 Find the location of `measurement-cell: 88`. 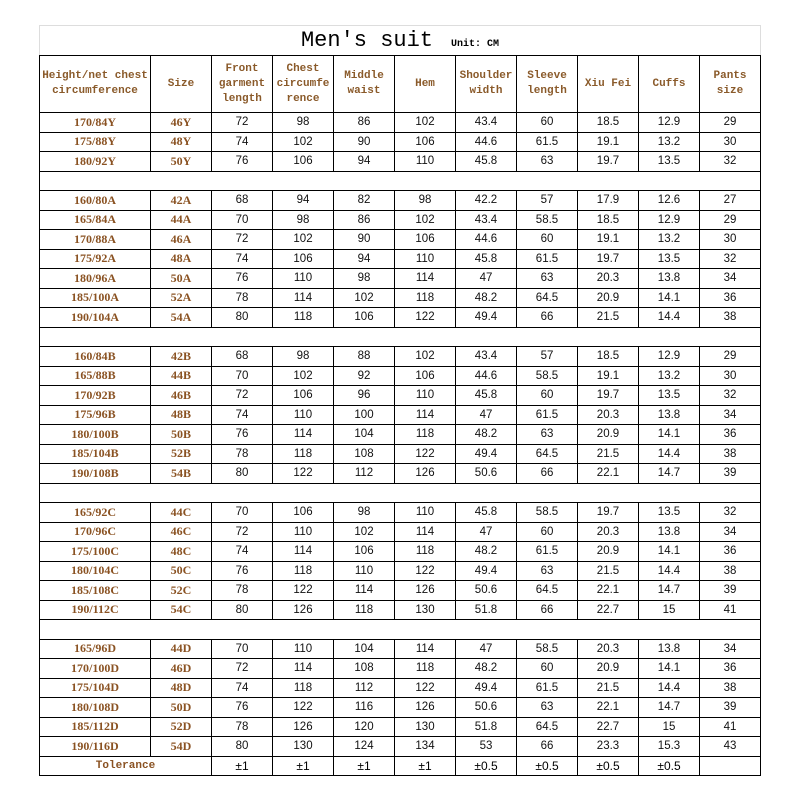

measurement-cell: 88 is located at coordinates (364, 356).